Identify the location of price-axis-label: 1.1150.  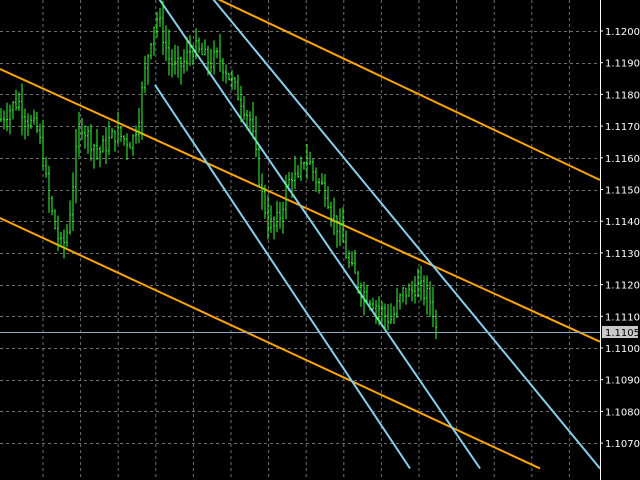
(622, 191).